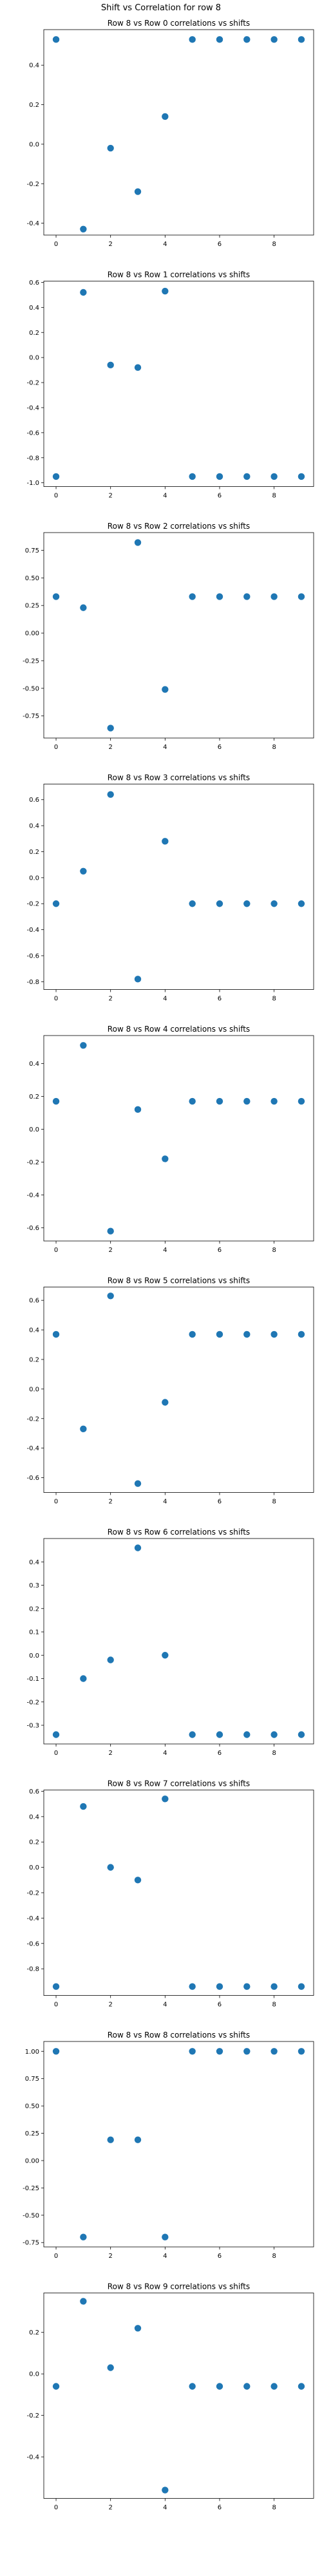 Image resolution: width=322 pixels, height=2576 pixels. I want to click on subplot-title: Row 8 vs Row 8 correlations vs shifts, so click(179, 2035).